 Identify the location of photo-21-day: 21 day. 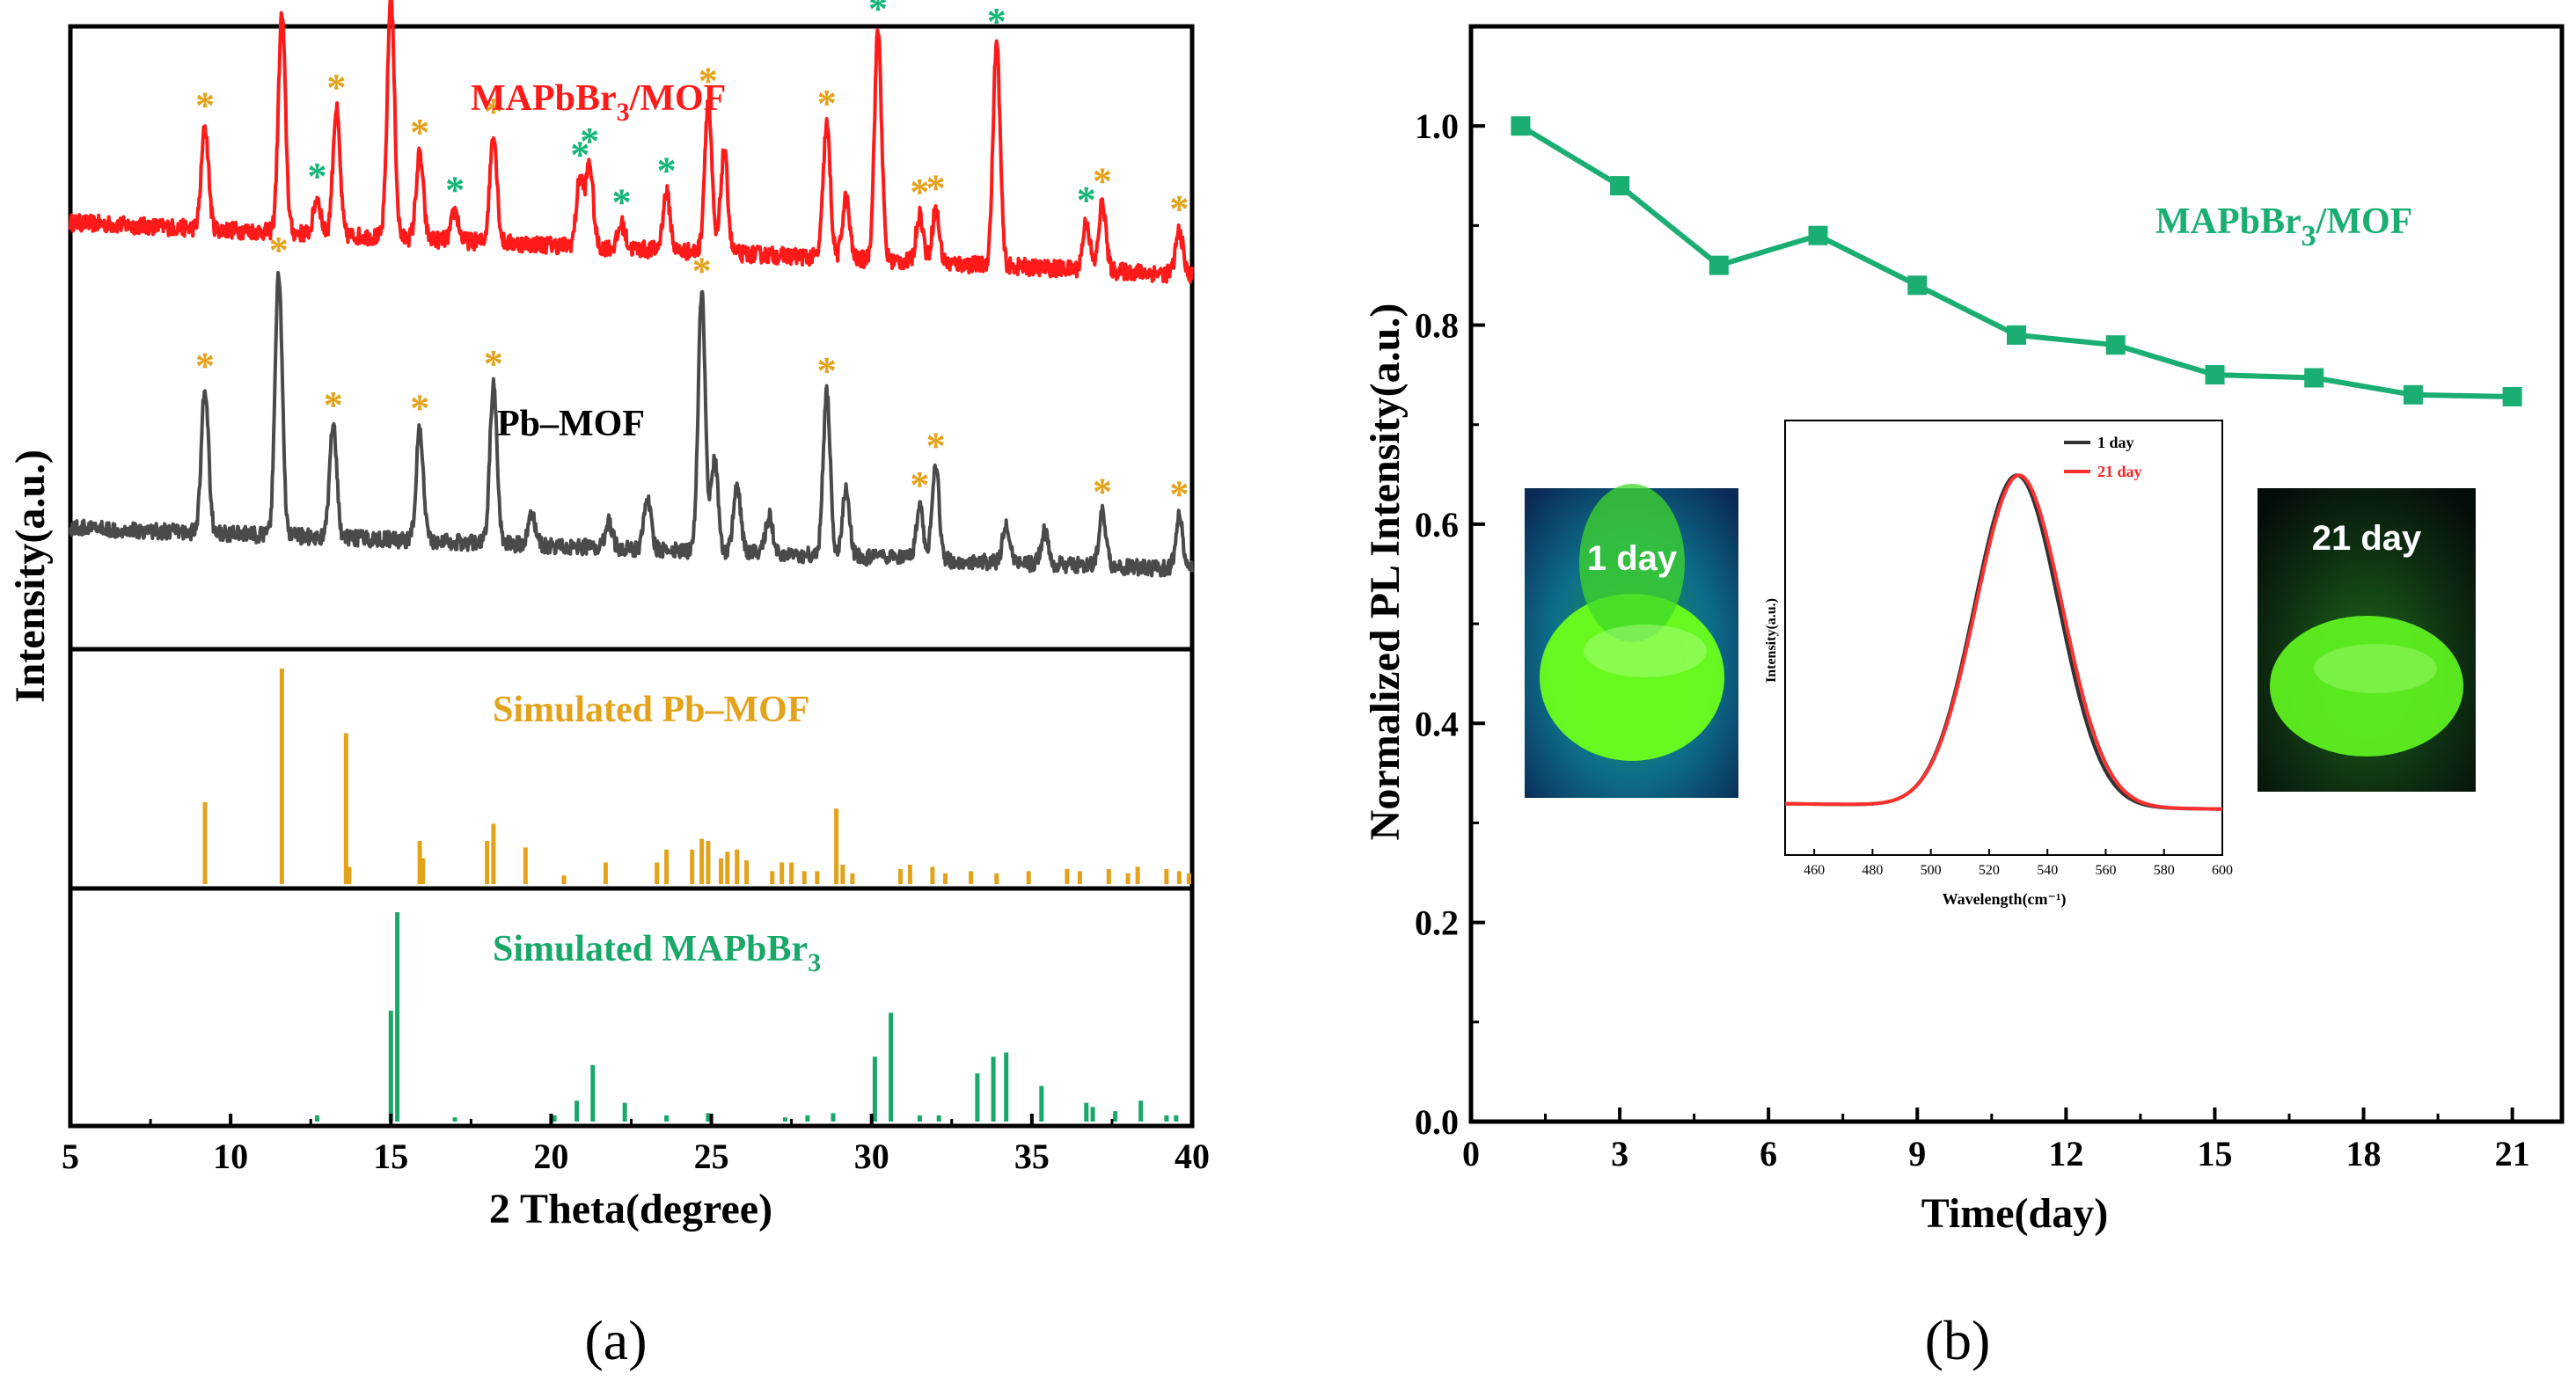
(2367, 640).